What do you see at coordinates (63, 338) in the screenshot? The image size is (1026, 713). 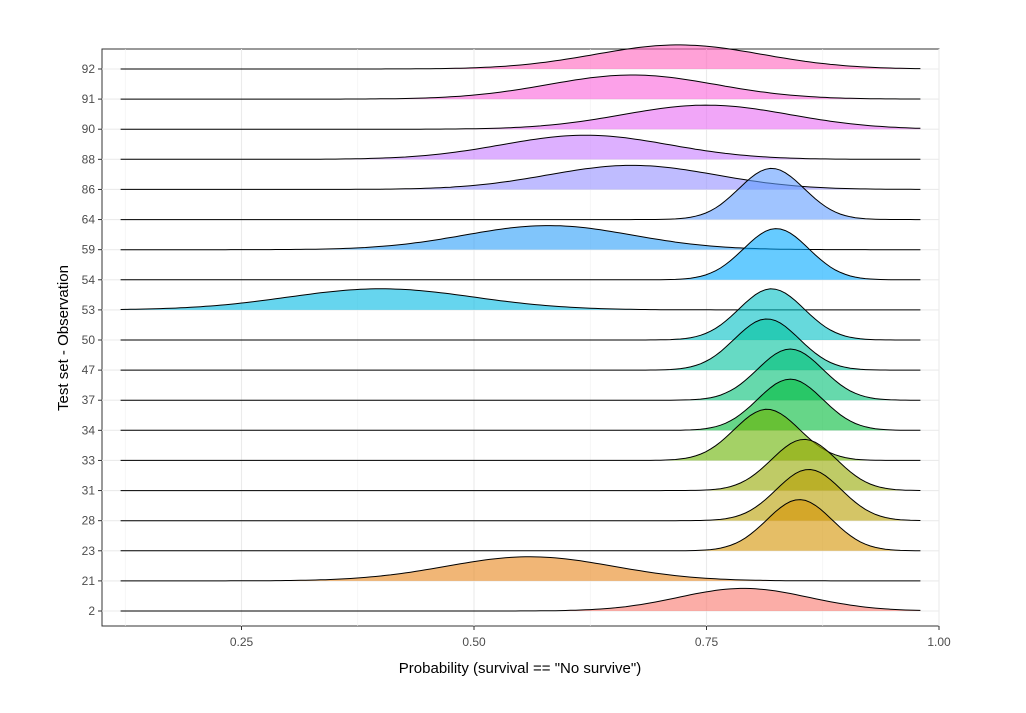 I see `y-axis-title: Test set - Observation` at bounding box center [63, 338].